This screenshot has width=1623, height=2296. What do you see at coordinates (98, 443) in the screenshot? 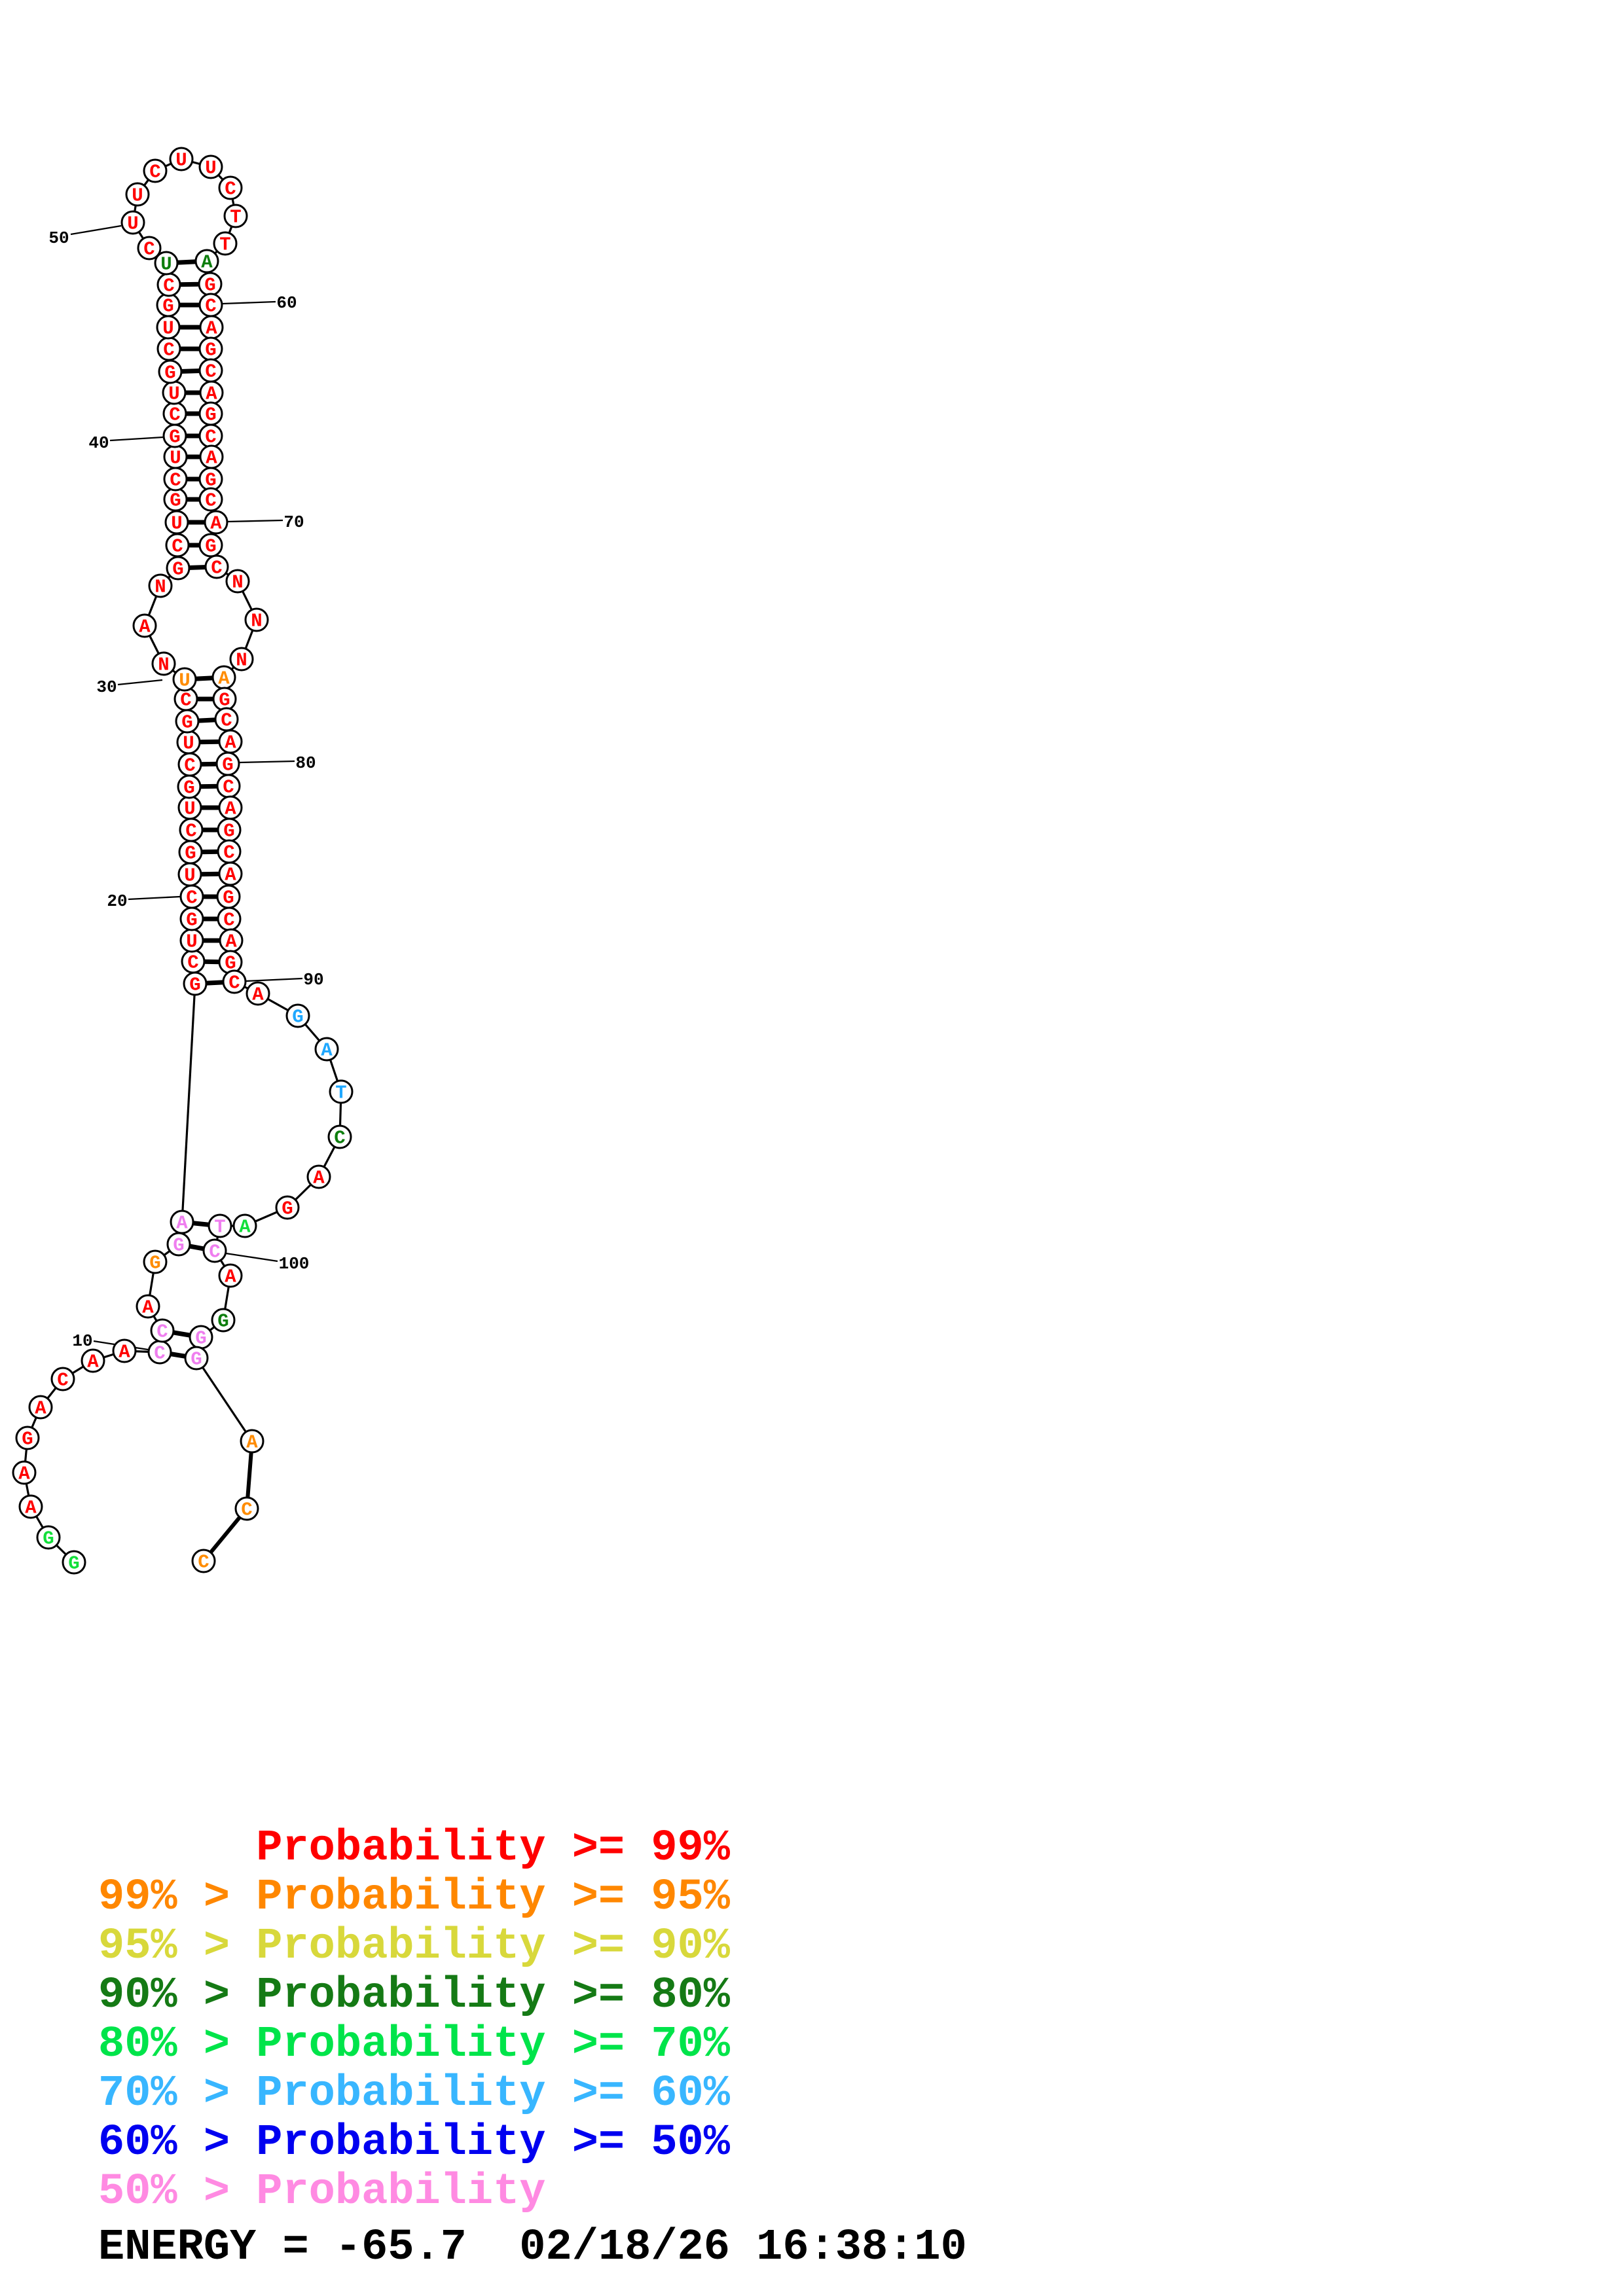
I see `position-number-label: 40` at bounding box center [98, 443].